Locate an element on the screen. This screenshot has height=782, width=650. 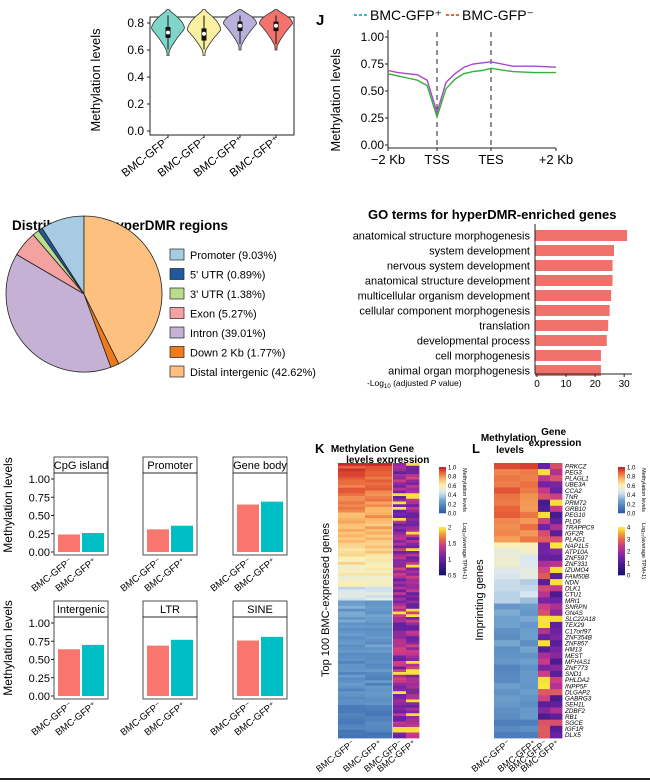
l-meth-legend-cell is located at coordinates (621, 496).